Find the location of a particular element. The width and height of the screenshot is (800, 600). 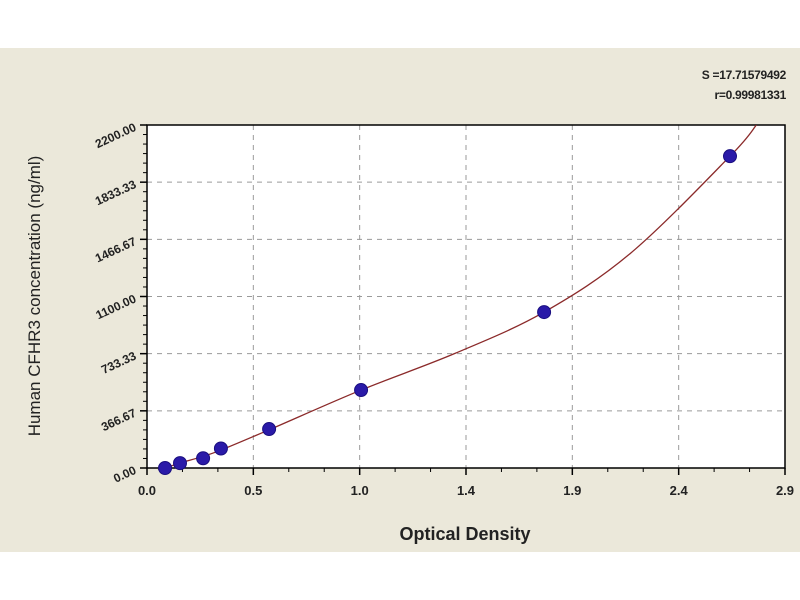

x-axis-label: Optical Density is located at coordinates (464, 534).